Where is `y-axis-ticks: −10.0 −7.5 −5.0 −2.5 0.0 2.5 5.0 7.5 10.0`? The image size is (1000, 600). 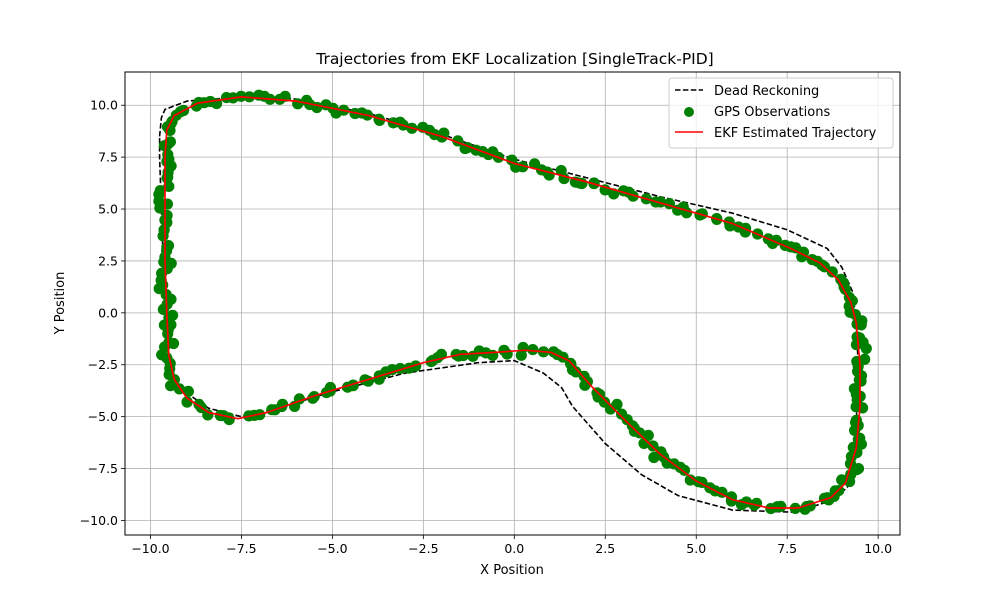
y-axis-ticks: −10.0 −7.5 −5.0 −2.5 0.0 2.5 5.0 7.5 10.0 is located at coordinates (102, 313).